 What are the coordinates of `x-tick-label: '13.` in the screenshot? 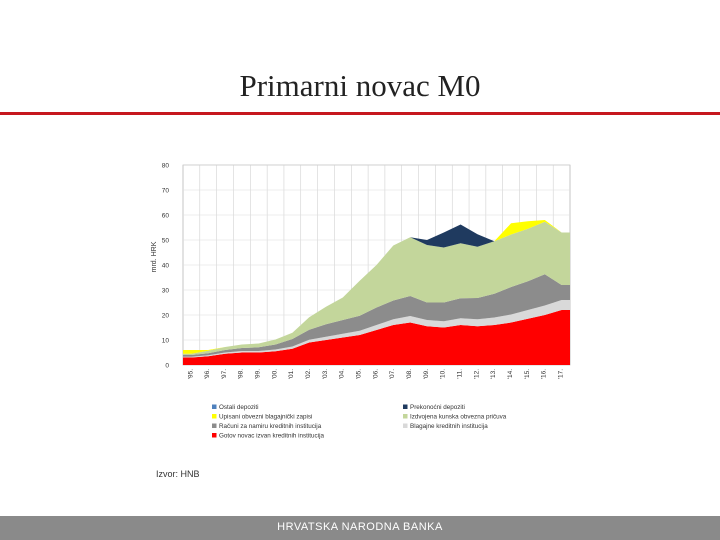 It's located at (493, 374).